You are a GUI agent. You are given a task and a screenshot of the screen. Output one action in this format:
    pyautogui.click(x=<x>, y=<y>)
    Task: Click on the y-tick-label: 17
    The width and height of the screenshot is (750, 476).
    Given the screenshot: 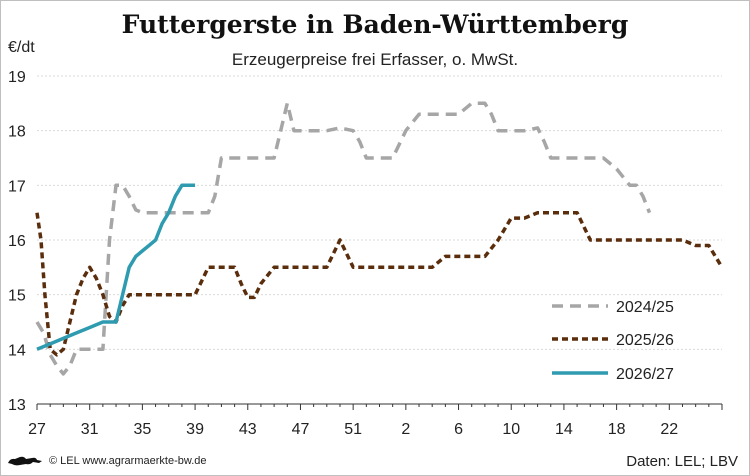 What is the action you would take?
    pyautogui.click(x=17, y=186)
    